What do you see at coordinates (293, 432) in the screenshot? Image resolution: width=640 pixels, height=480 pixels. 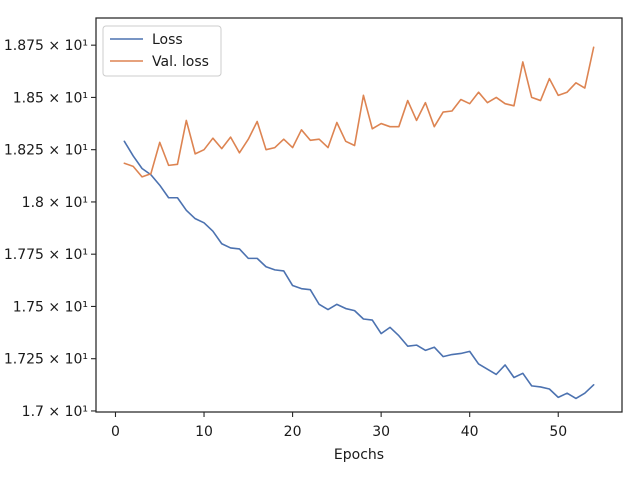 I see `x-tick-label: 20` at bounding box center [293, 432].